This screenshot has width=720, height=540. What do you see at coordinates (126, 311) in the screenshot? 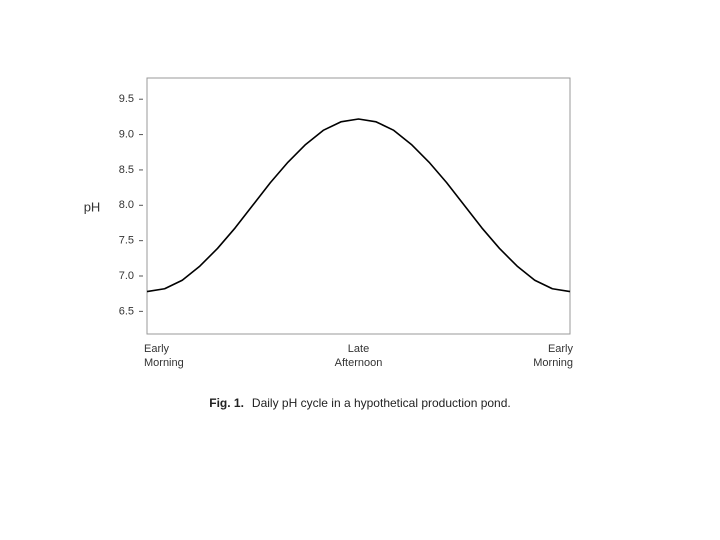
I see `y-tick-label: 6.5` at bounding box center [126, 311].